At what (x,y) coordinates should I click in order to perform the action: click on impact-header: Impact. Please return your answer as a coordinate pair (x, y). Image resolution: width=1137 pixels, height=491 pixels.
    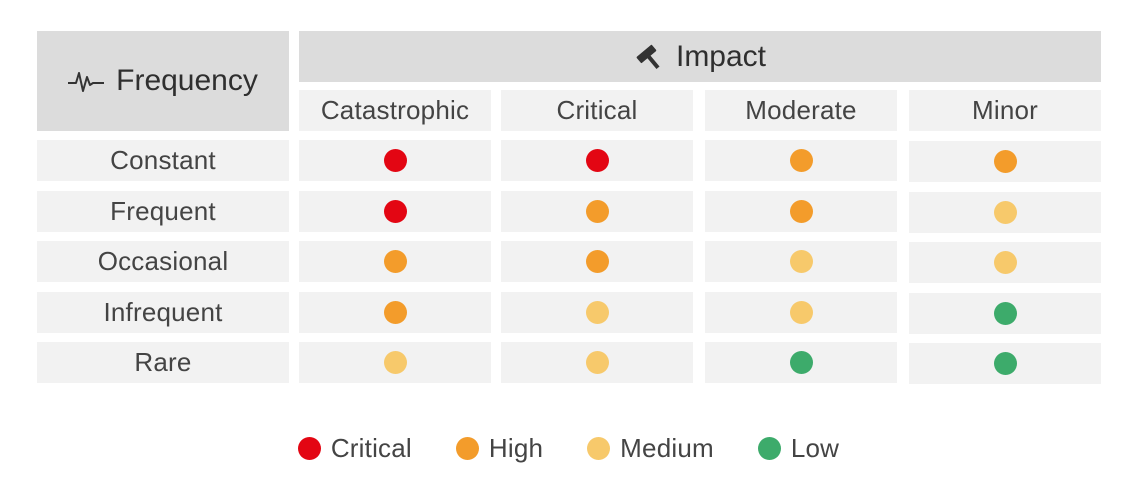
    Looking at the image, I should click on (700, 56).